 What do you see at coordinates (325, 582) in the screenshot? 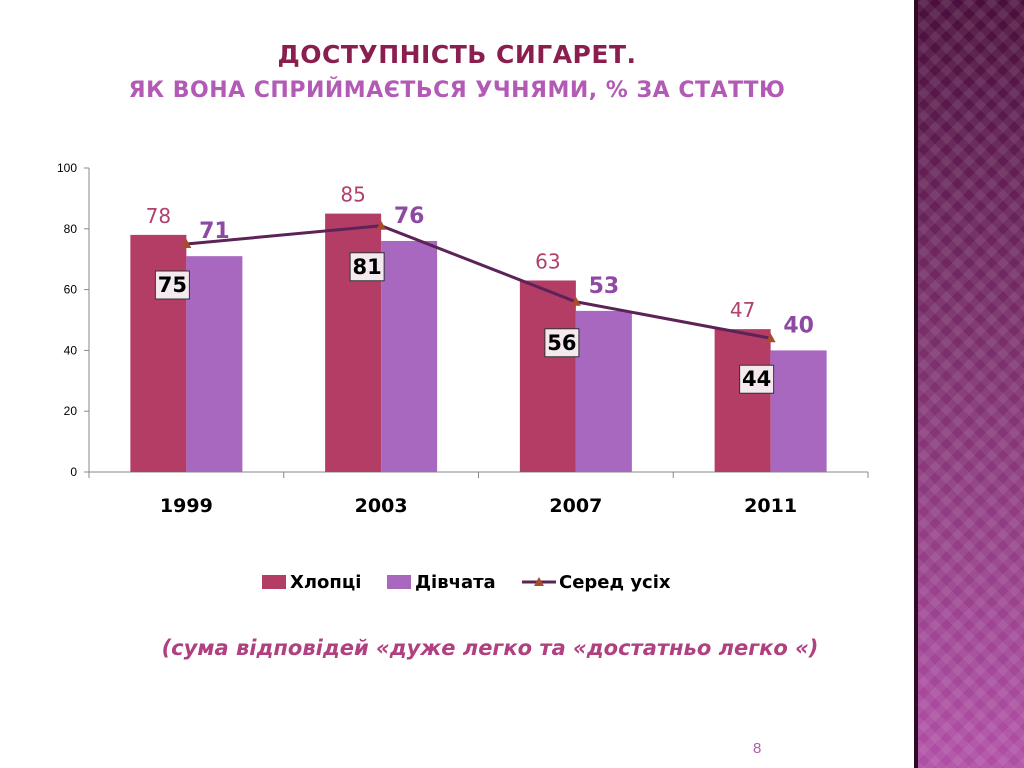
I see `legend-label-boys: Хлопці` at bounding box center [325, 582].